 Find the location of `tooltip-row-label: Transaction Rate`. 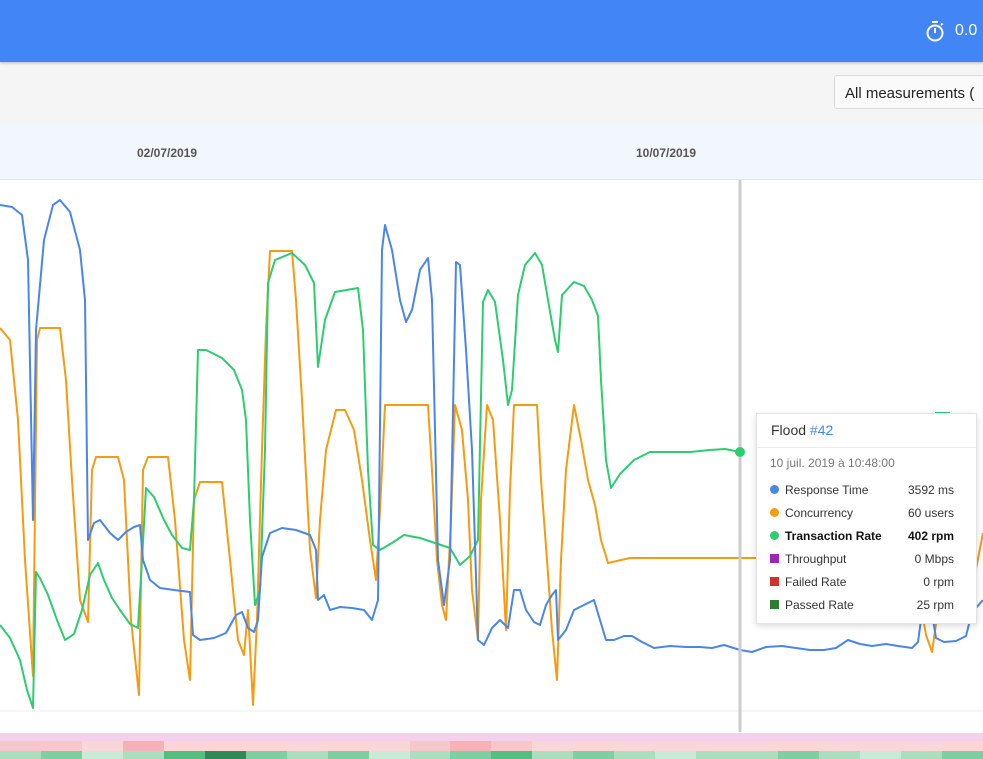

tooltip-row-label: Transaction Rate is located at coordinates (833, 535).